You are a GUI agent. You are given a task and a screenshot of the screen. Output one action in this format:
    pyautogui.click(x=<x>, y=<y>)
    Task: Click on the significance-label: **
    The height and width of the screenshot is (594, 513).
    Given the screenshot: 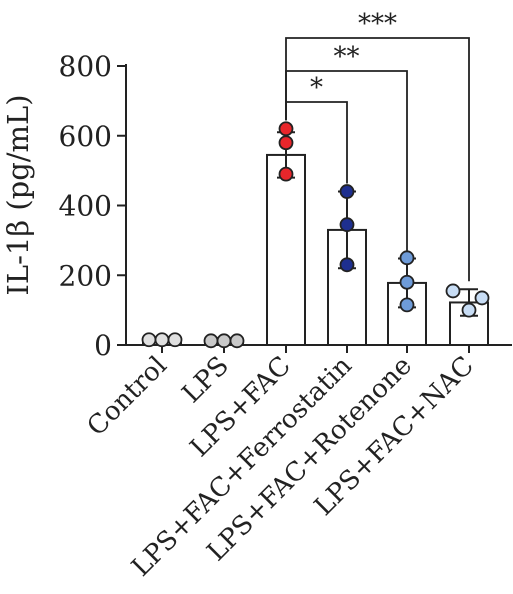 What is the action you would take?
    pyautogui.click(x=347, y=57)
    